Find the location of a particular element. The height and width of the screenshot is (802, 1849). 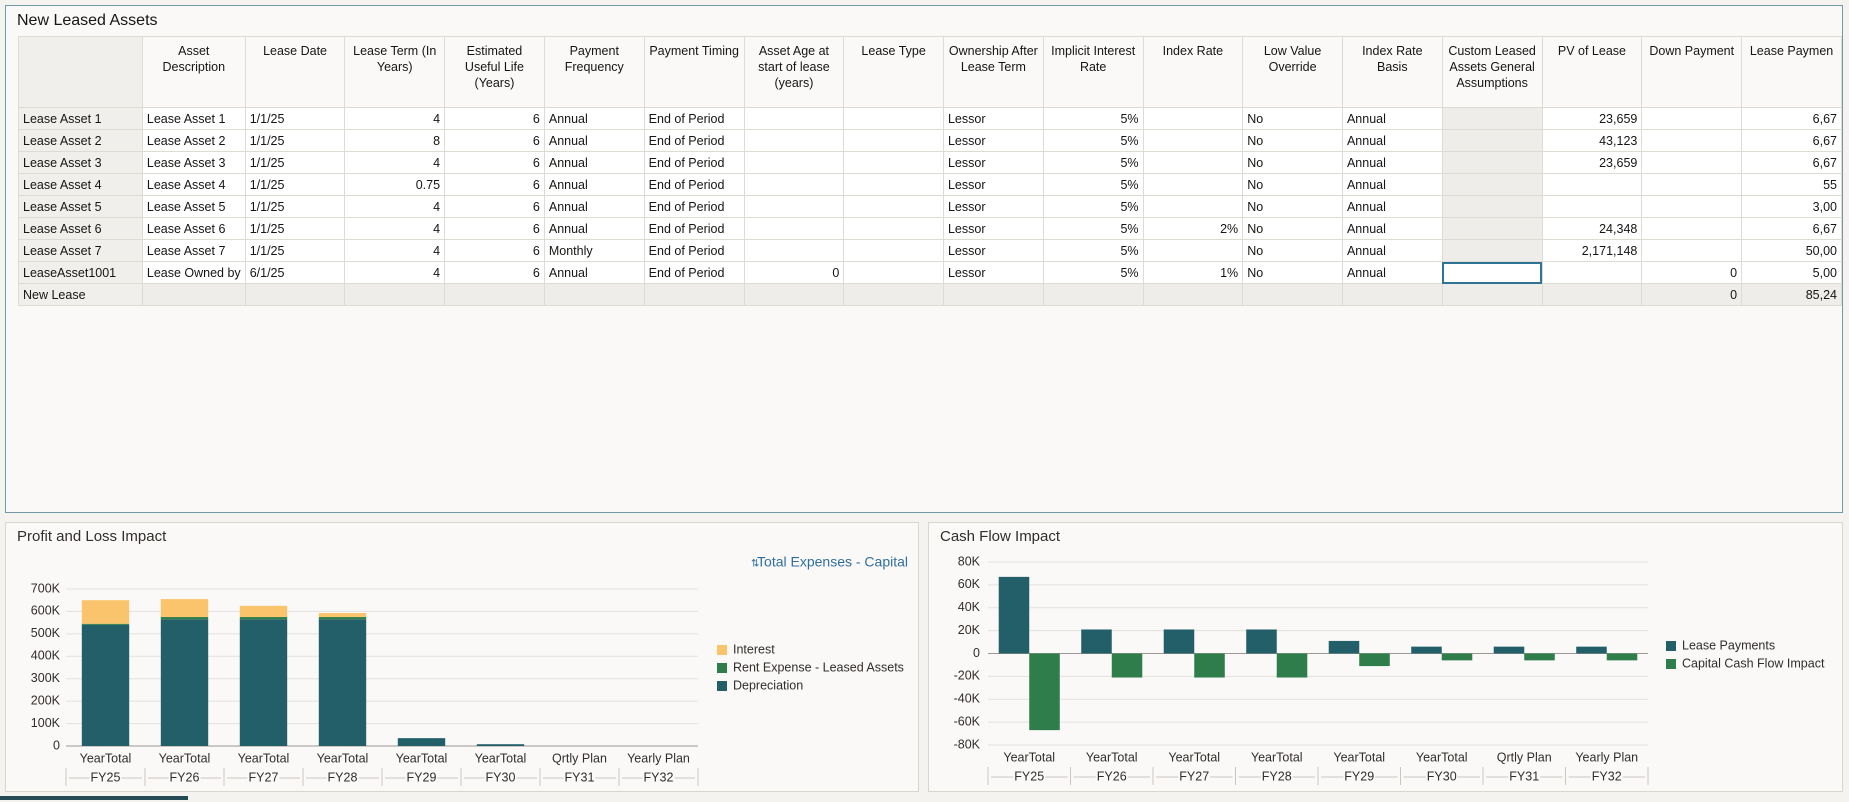

panel-title: New Leased Assets is located at coordinates (87, 20).